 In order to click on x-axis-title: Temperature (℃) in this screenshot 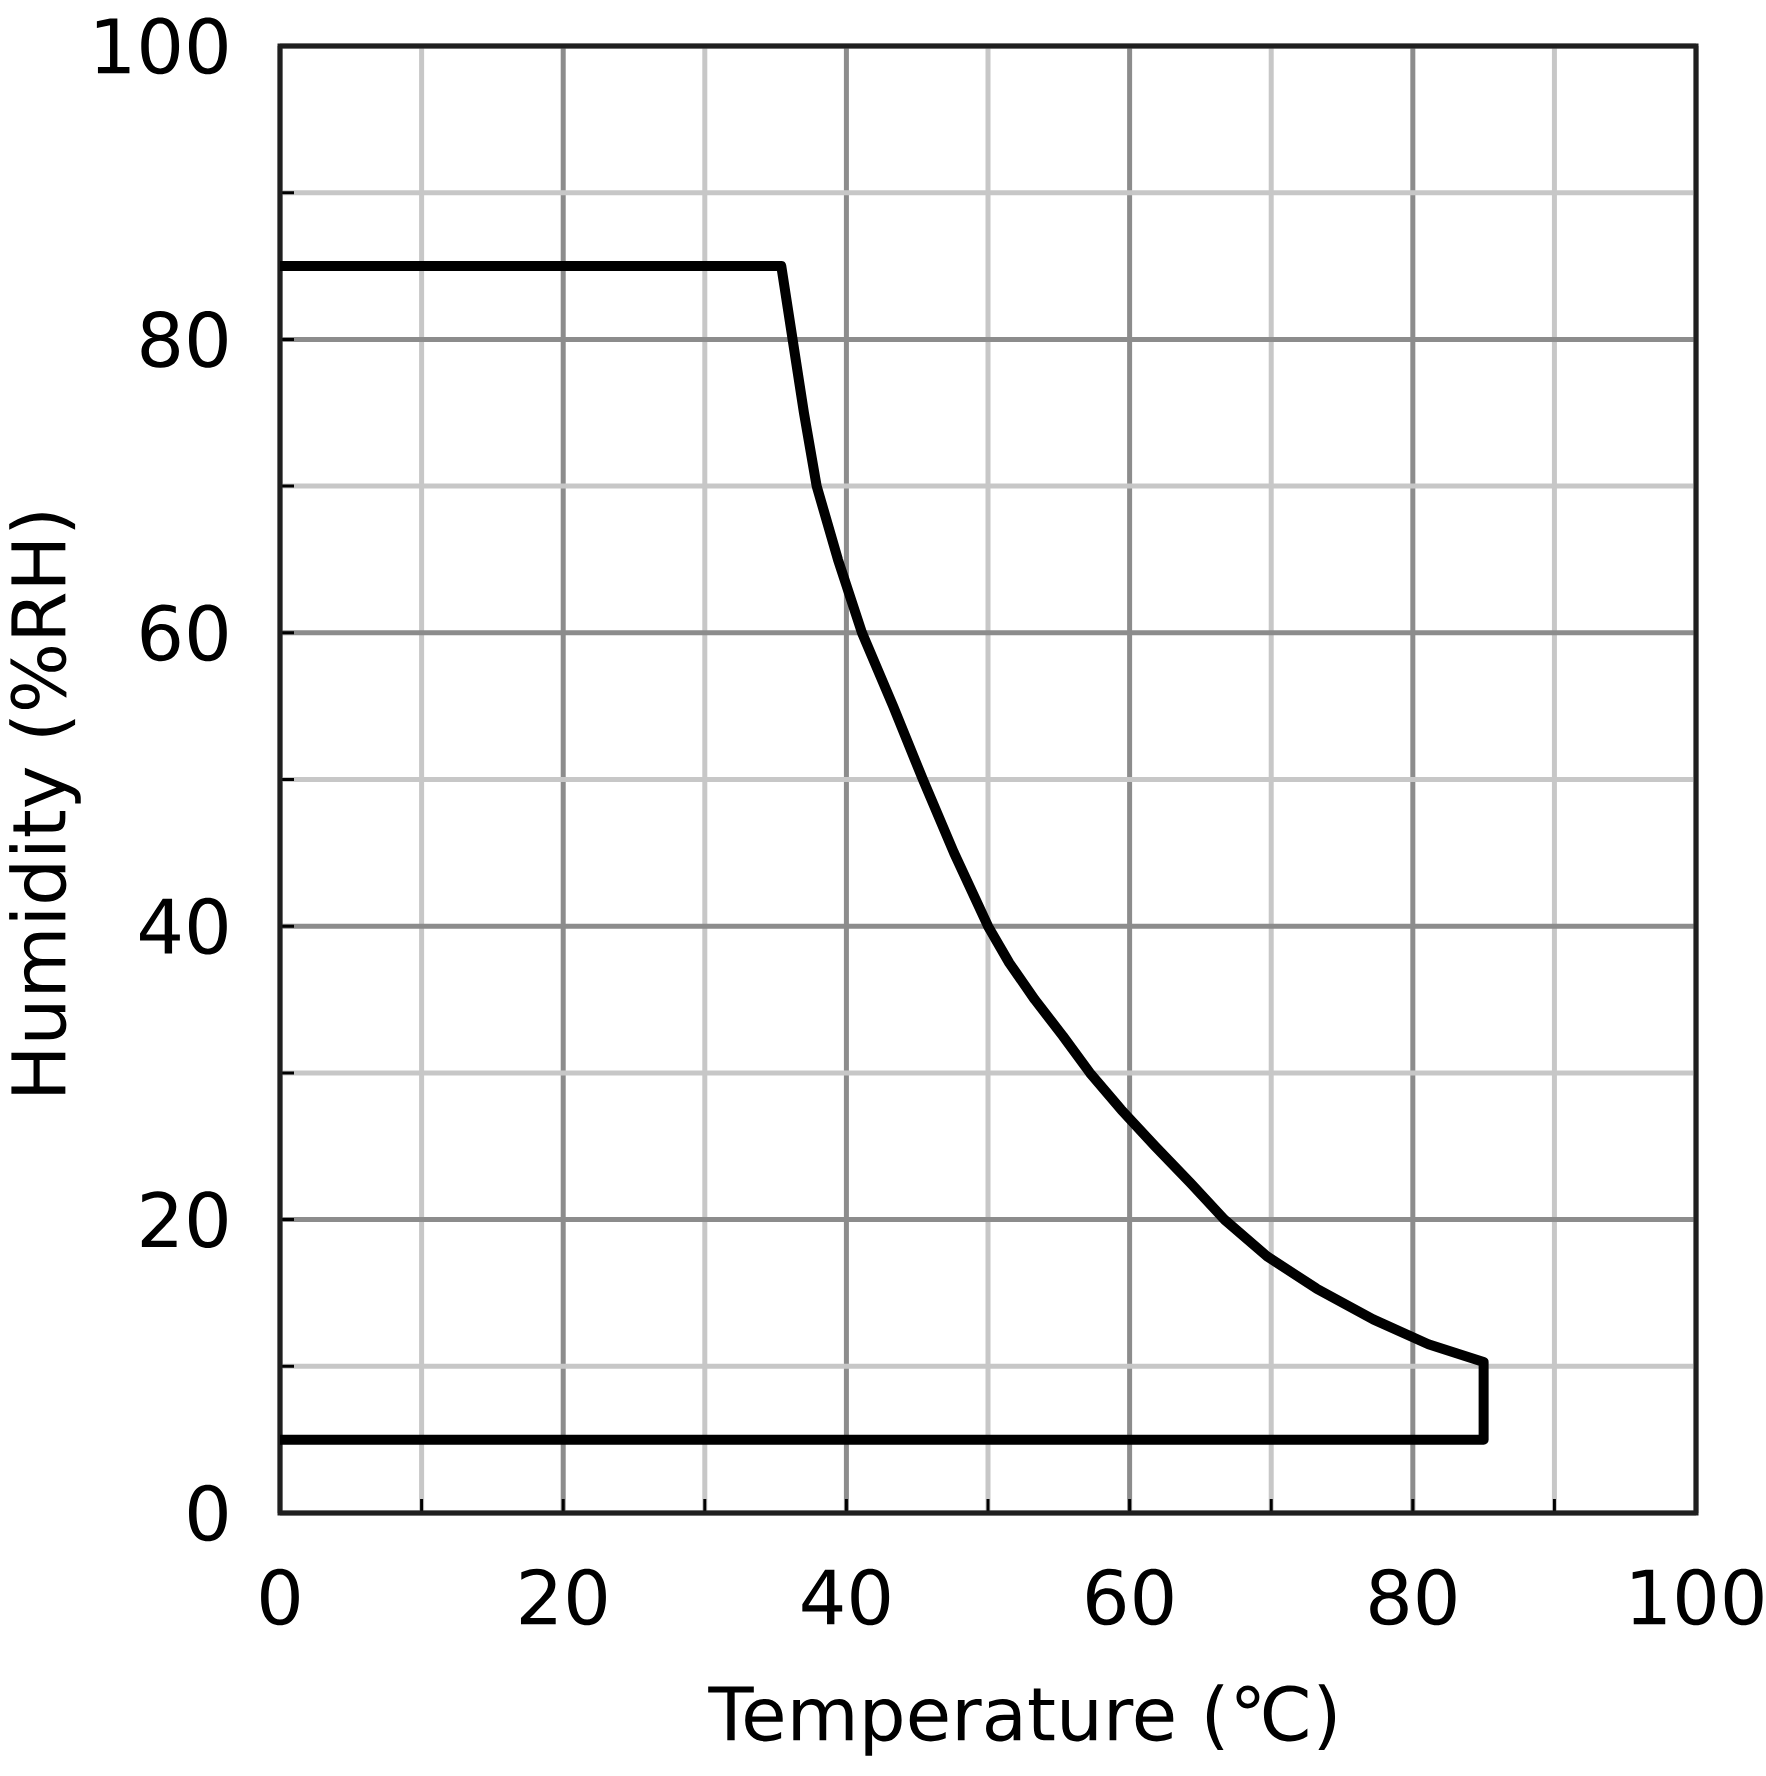, I will do `click(1022, 1720)`.